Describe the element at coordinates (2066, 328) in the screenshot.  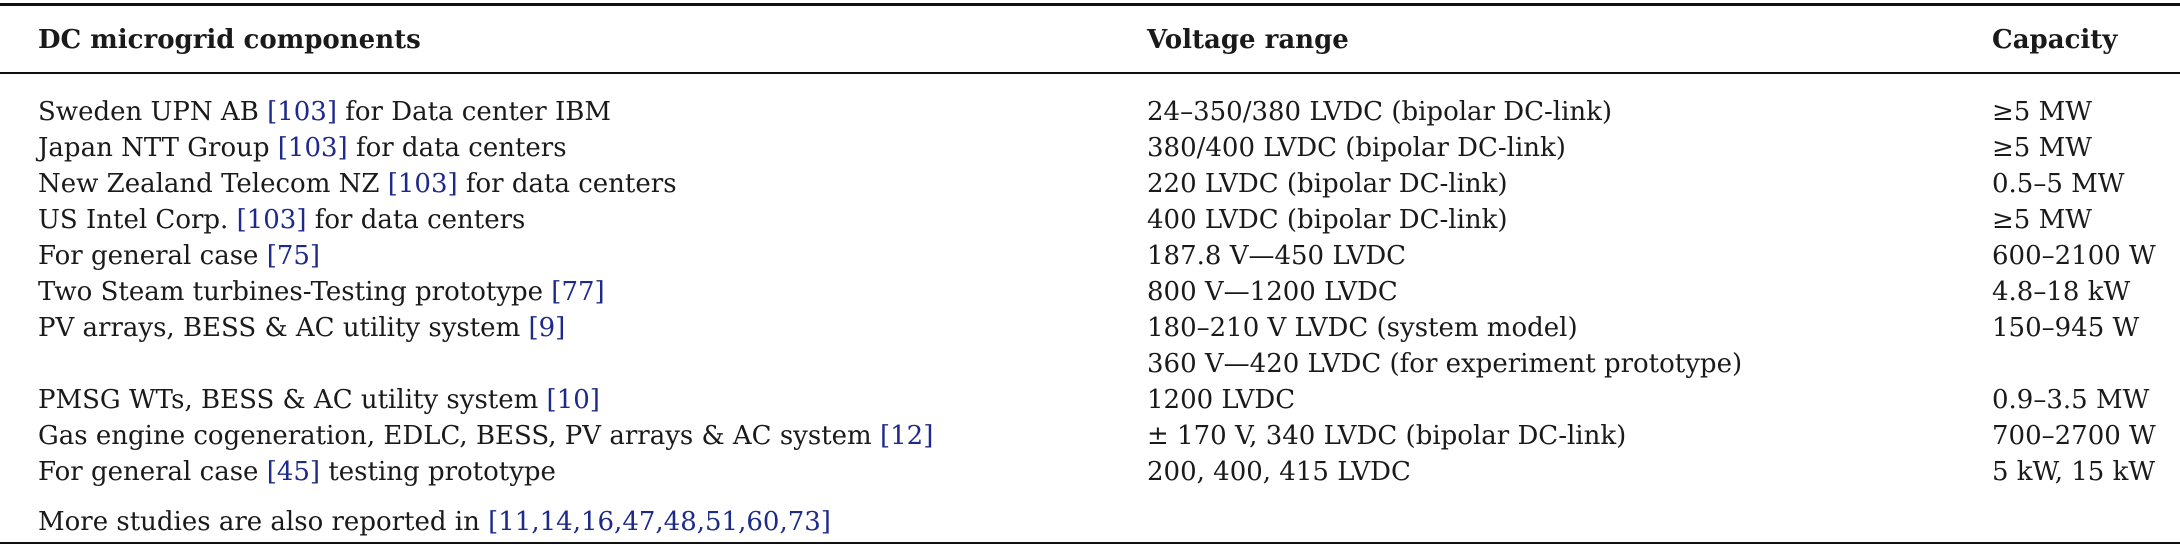
I see `capacity-cell: 150–945 W` at that location.